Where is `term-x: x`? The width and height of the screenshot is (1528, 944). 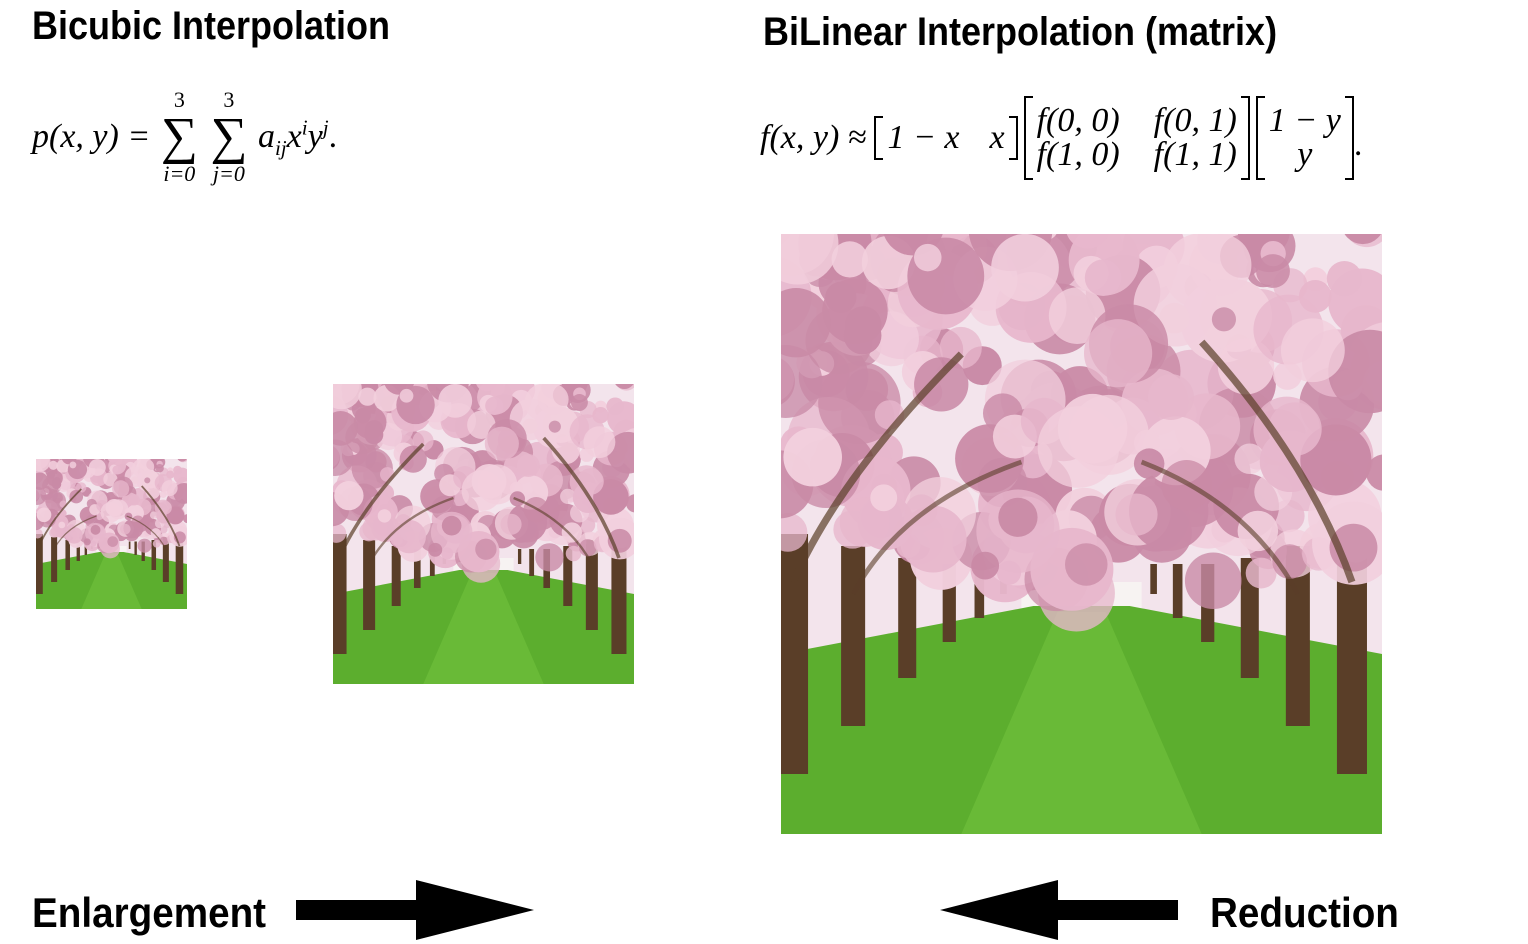
term-x: x is located at coordinates (294, 136).